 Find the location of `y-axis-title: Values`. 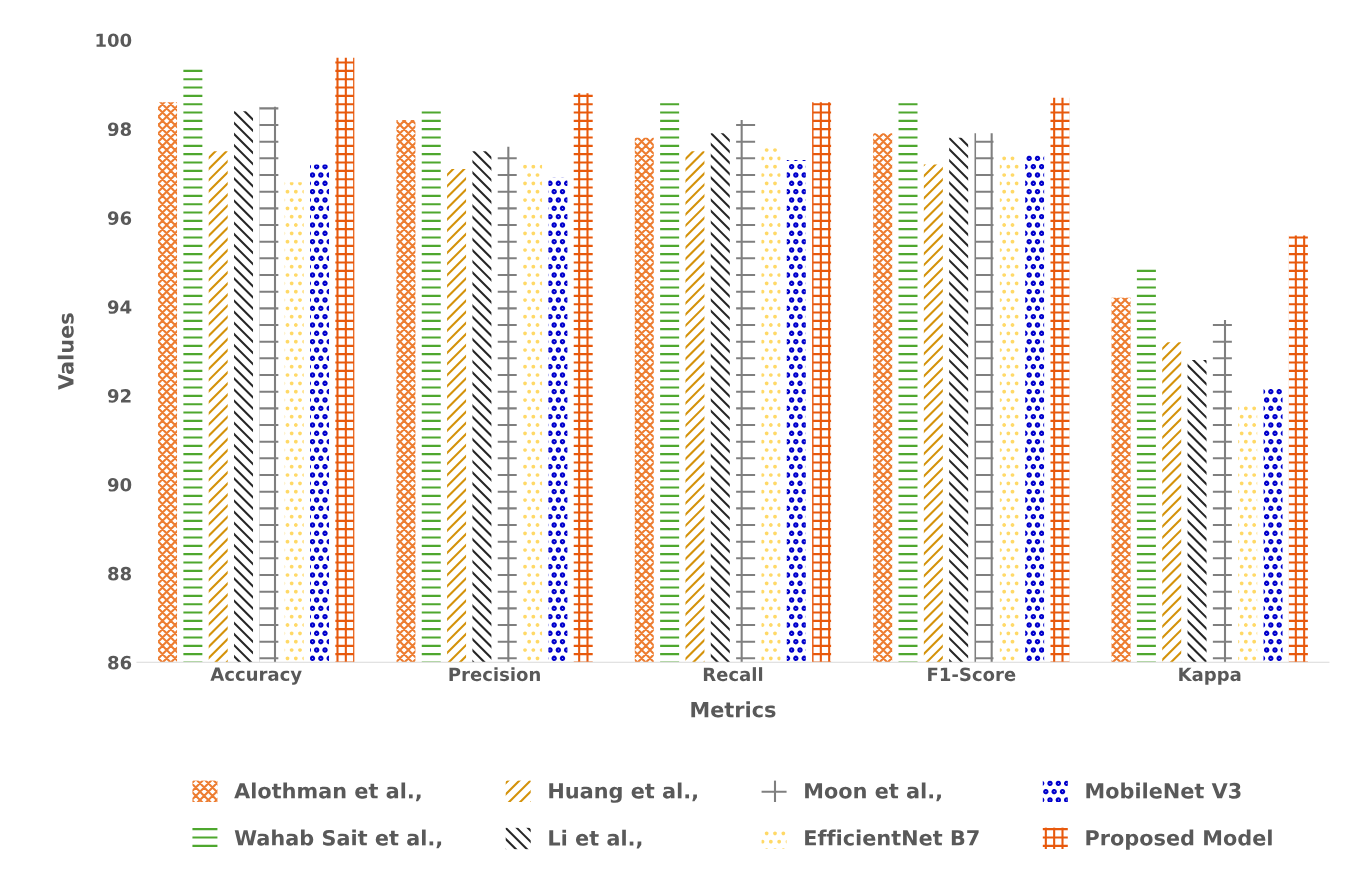

y-axis-title: Values is located at coordinates (65, 351).